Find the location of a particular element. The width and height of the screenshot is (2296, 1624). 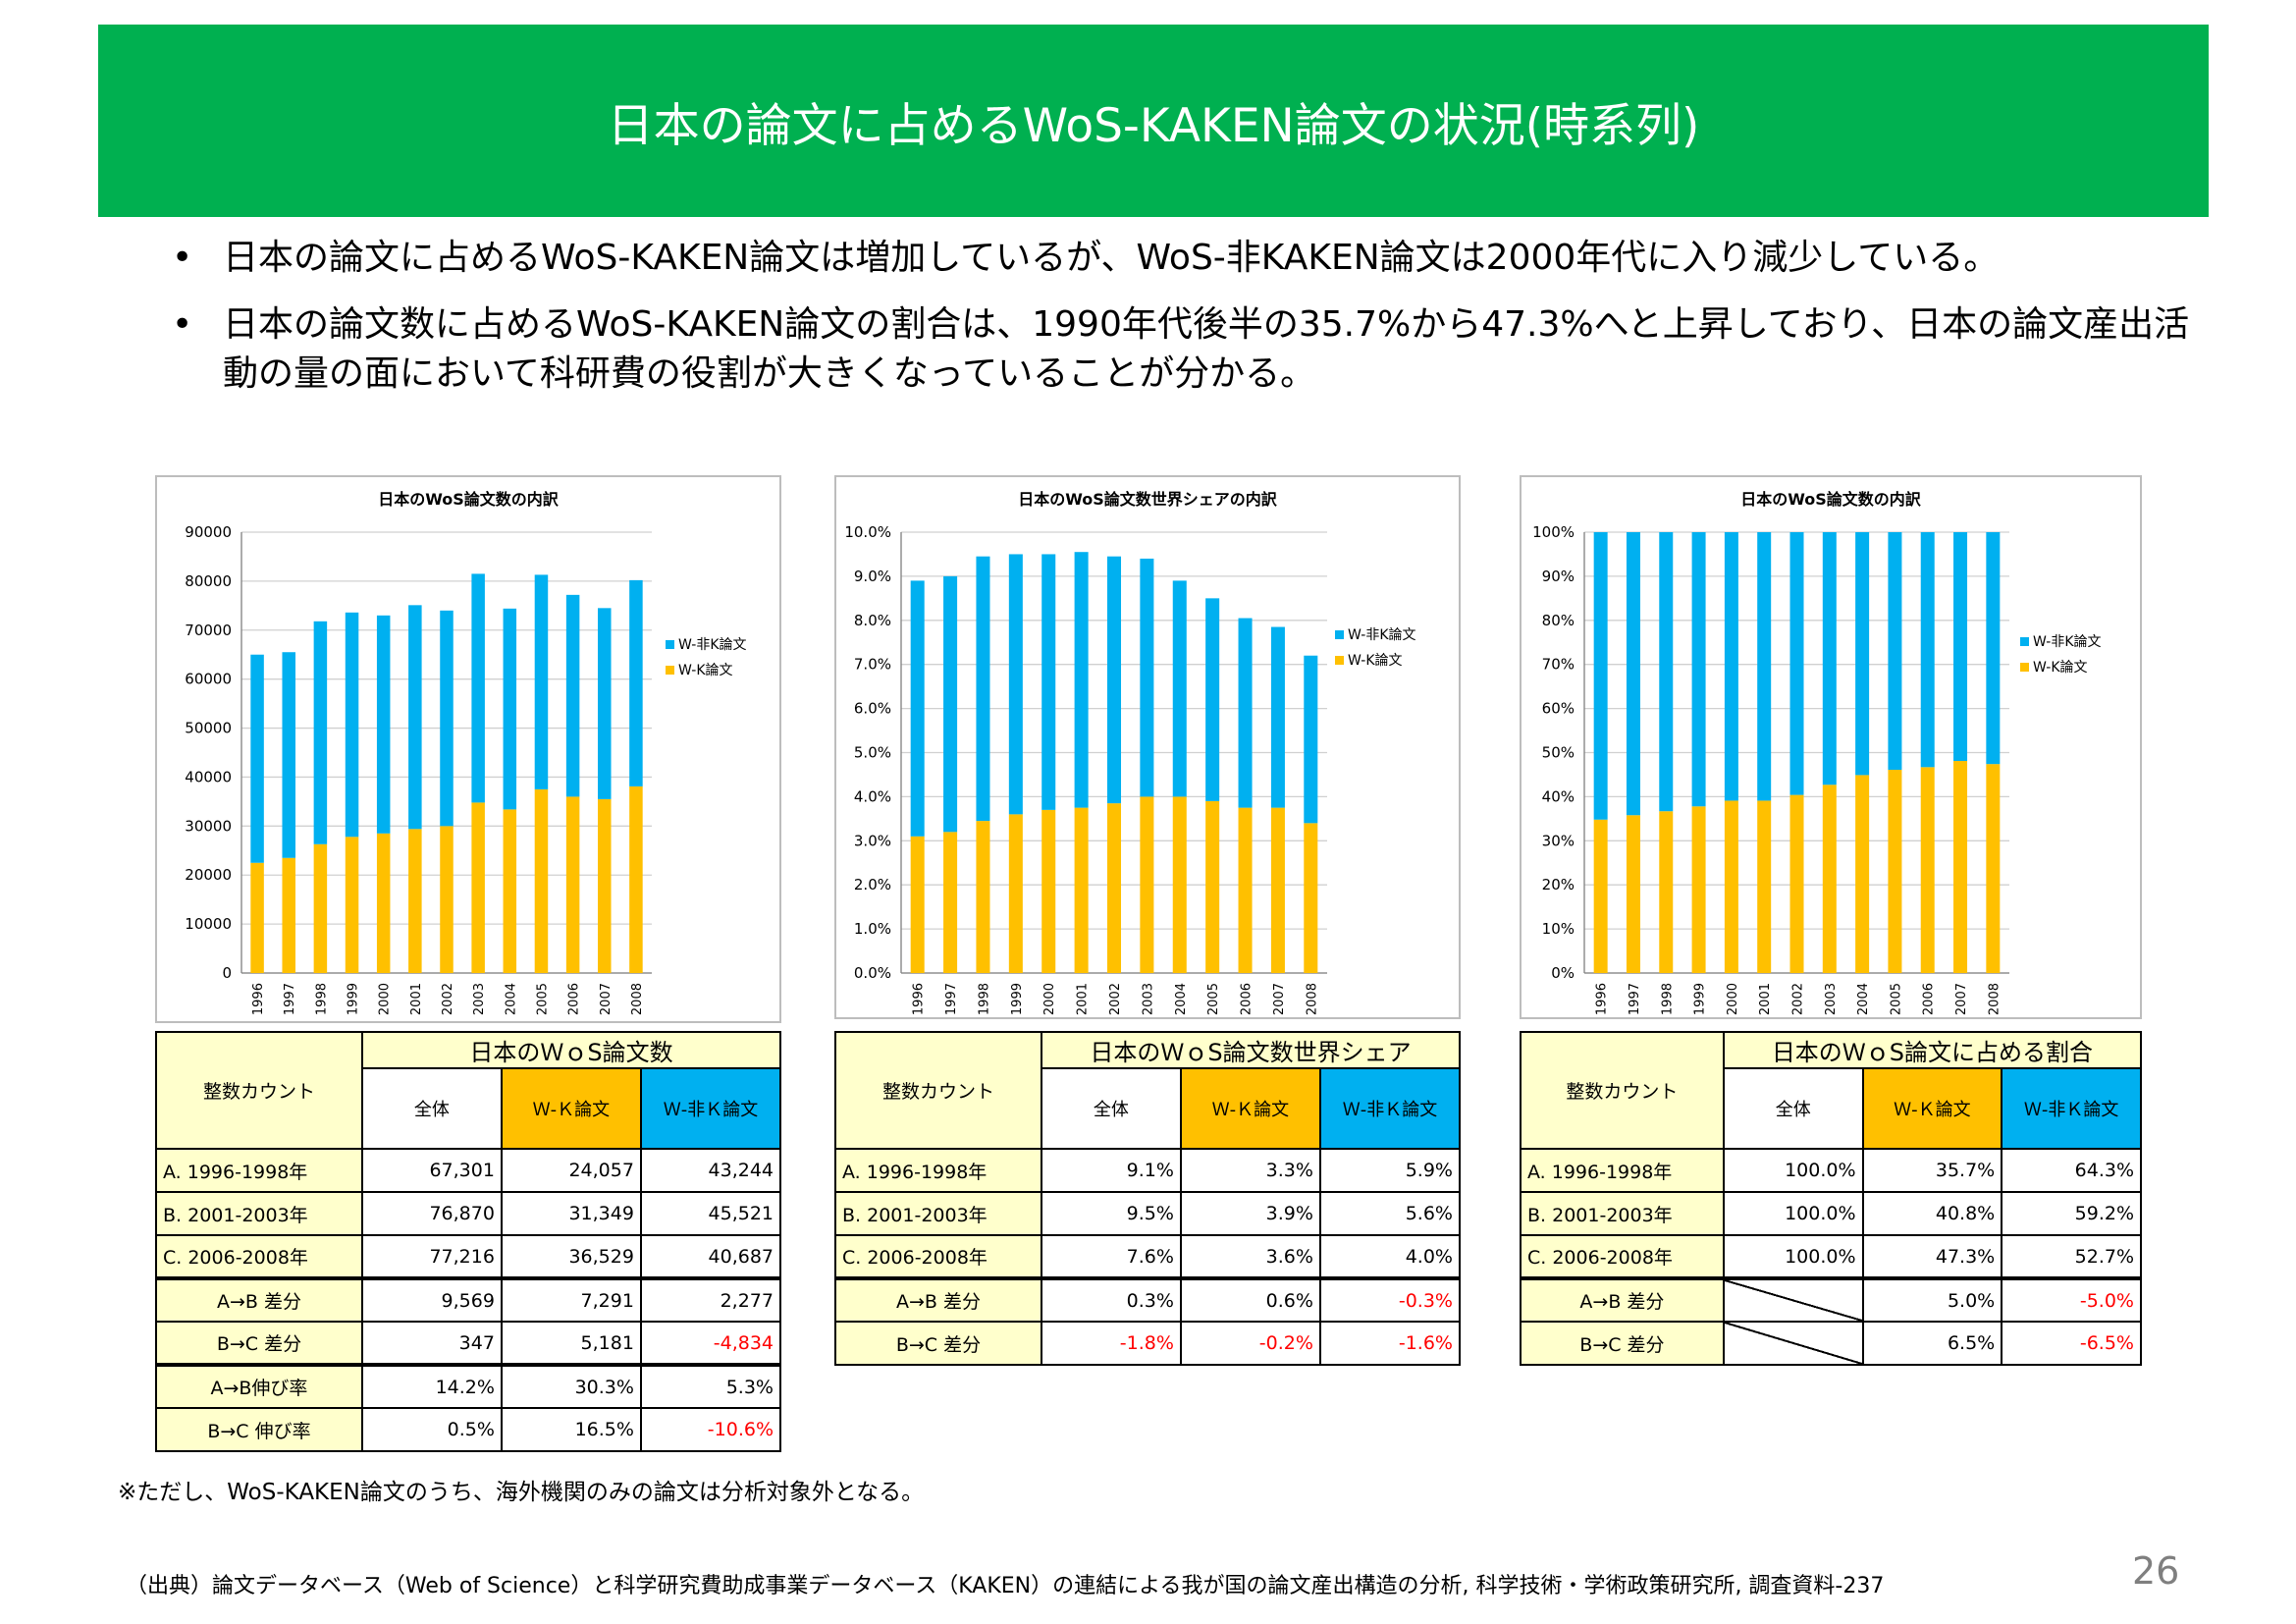

bar-wk-1999 is located at coordinates (352, 905).